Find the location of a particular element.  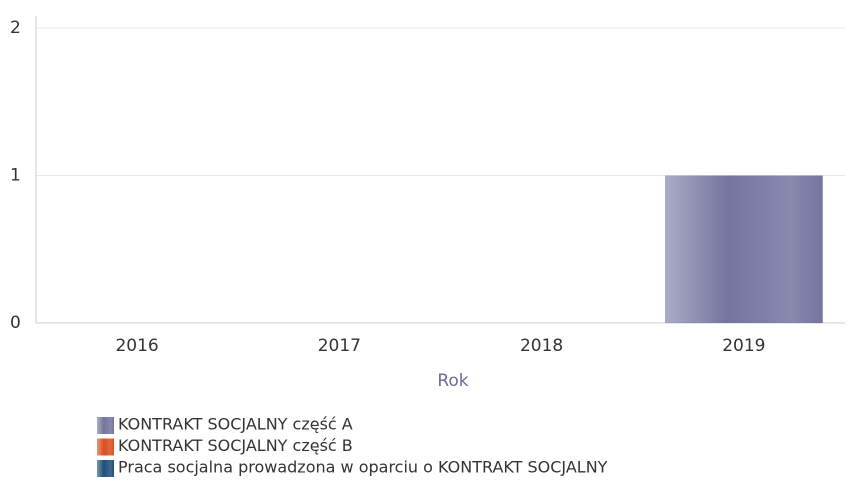

x-axis-label: Rok is located at coordinates (452, 381).